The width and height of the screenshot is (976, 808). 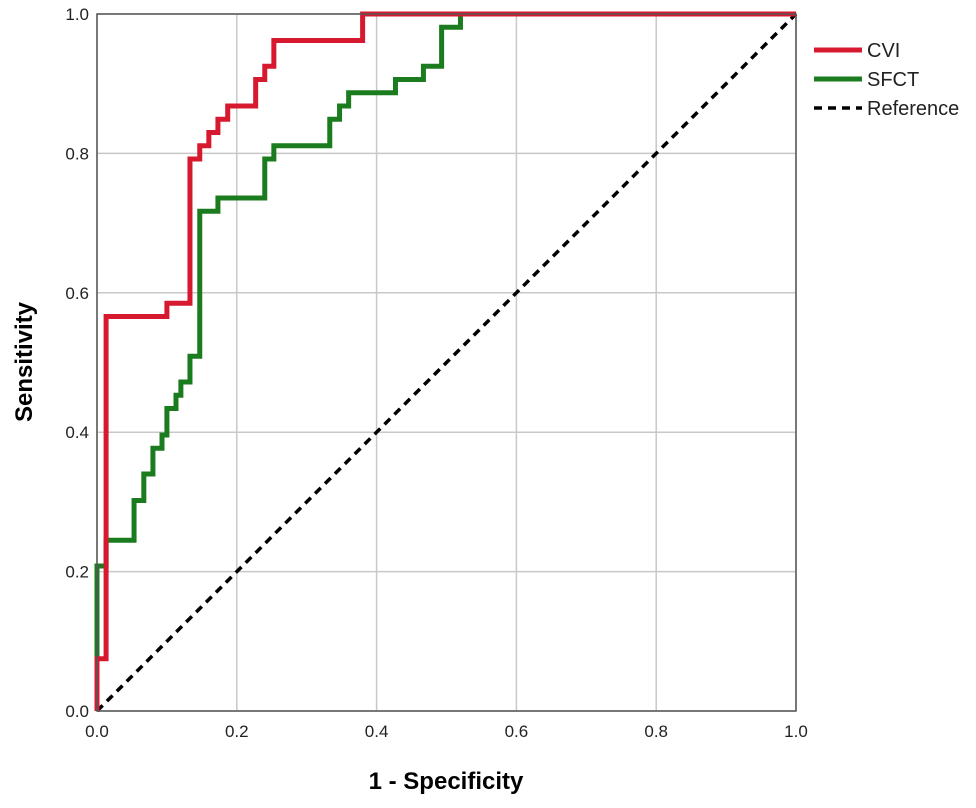 What do you see at coordinates (237, 731) in the screenshot?
I see `x-tick-label: 0.2` at bounding box center [237, 731].